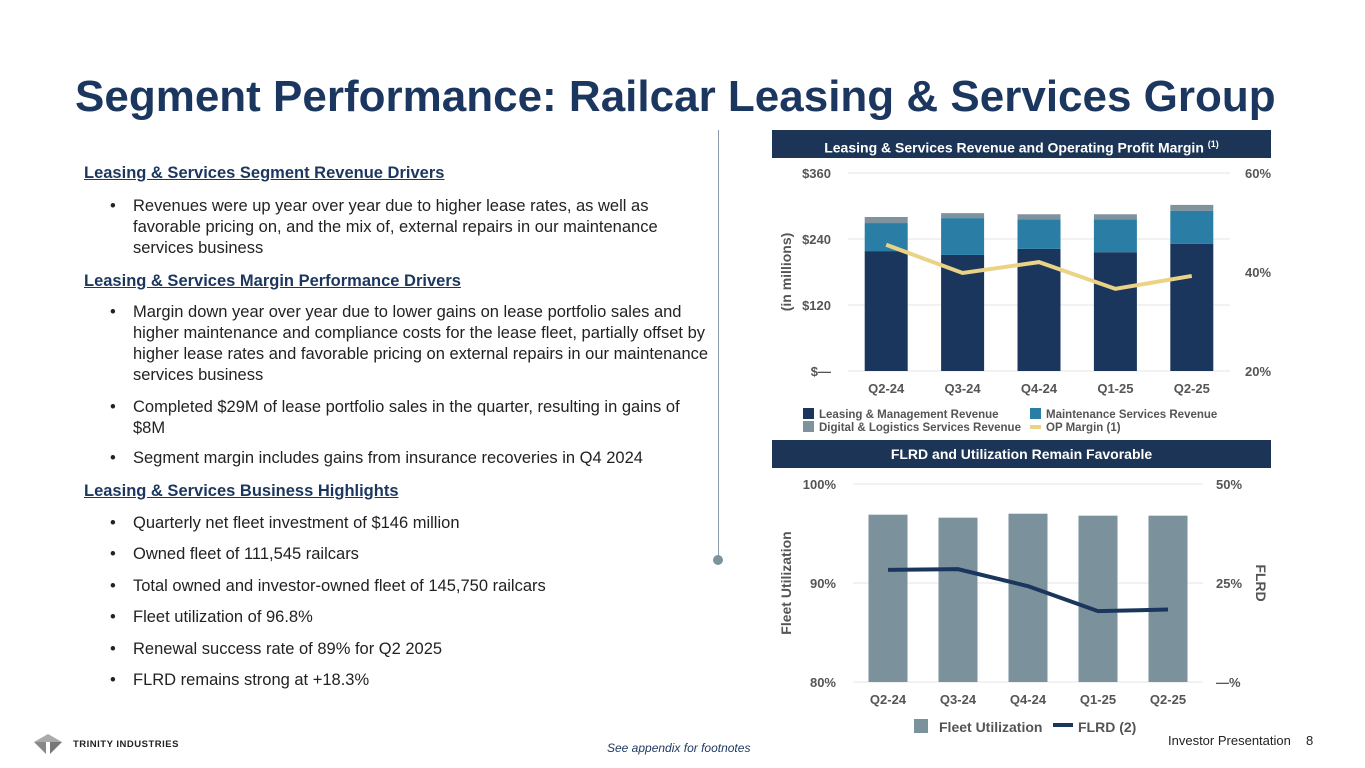  What do you see at coordinates (410, 680) in the screenshot?
I see `bullet: • FLRD remains strong at +18.3%` at bounding box center [410, 680].